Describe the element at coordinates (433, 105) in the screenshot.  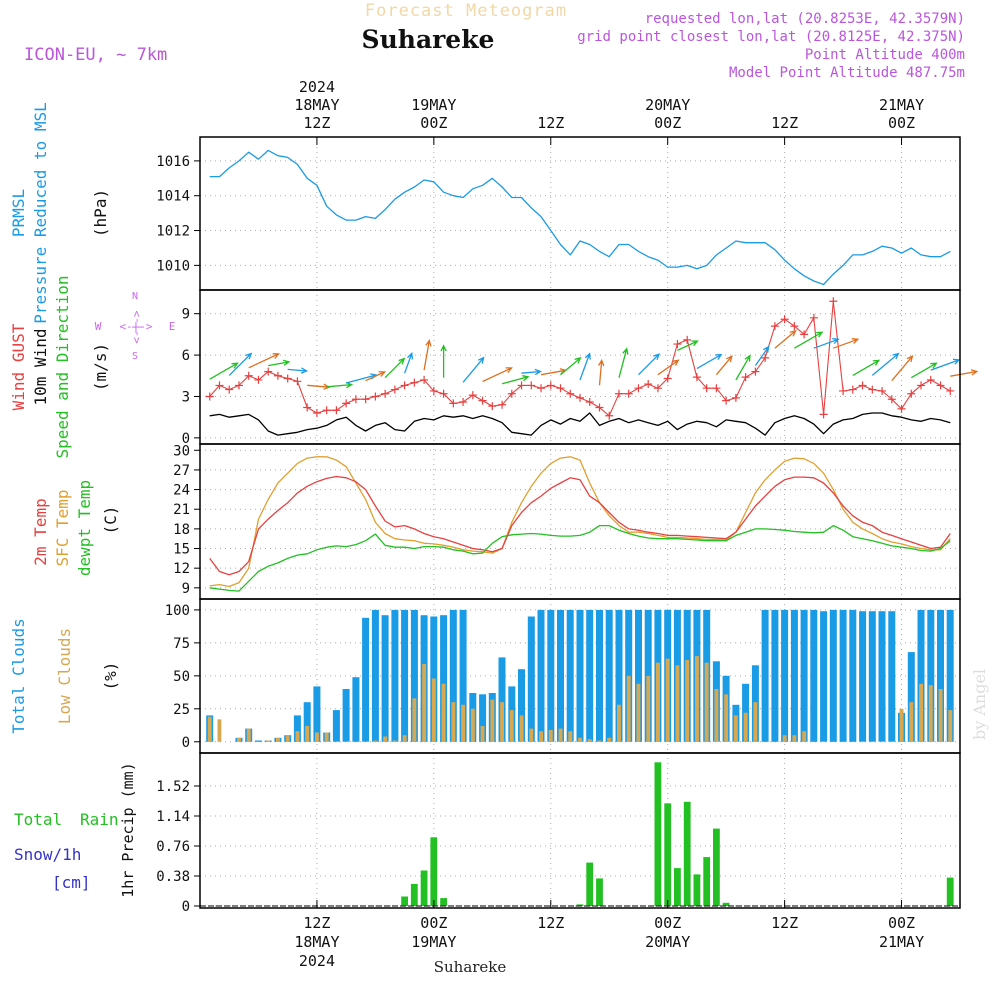
I see `top-date-label: 19MAY` at that location.